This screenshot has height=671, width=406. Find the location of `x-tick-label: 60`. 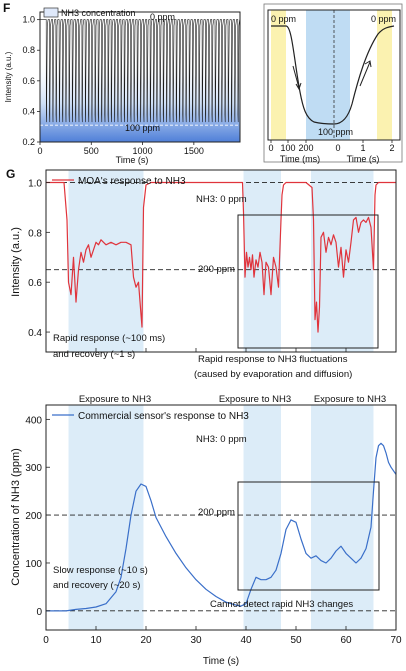

x-tick-label: 60 is located at coordinates (346, 640).